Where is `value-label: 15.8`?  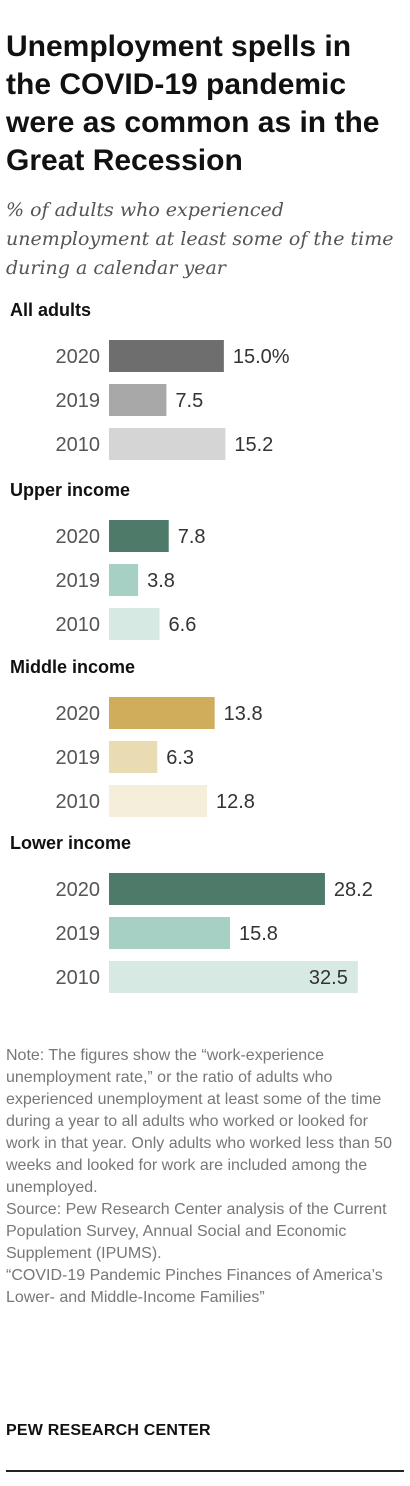 value-label: 15.8 is located at coordinates (258, 934).